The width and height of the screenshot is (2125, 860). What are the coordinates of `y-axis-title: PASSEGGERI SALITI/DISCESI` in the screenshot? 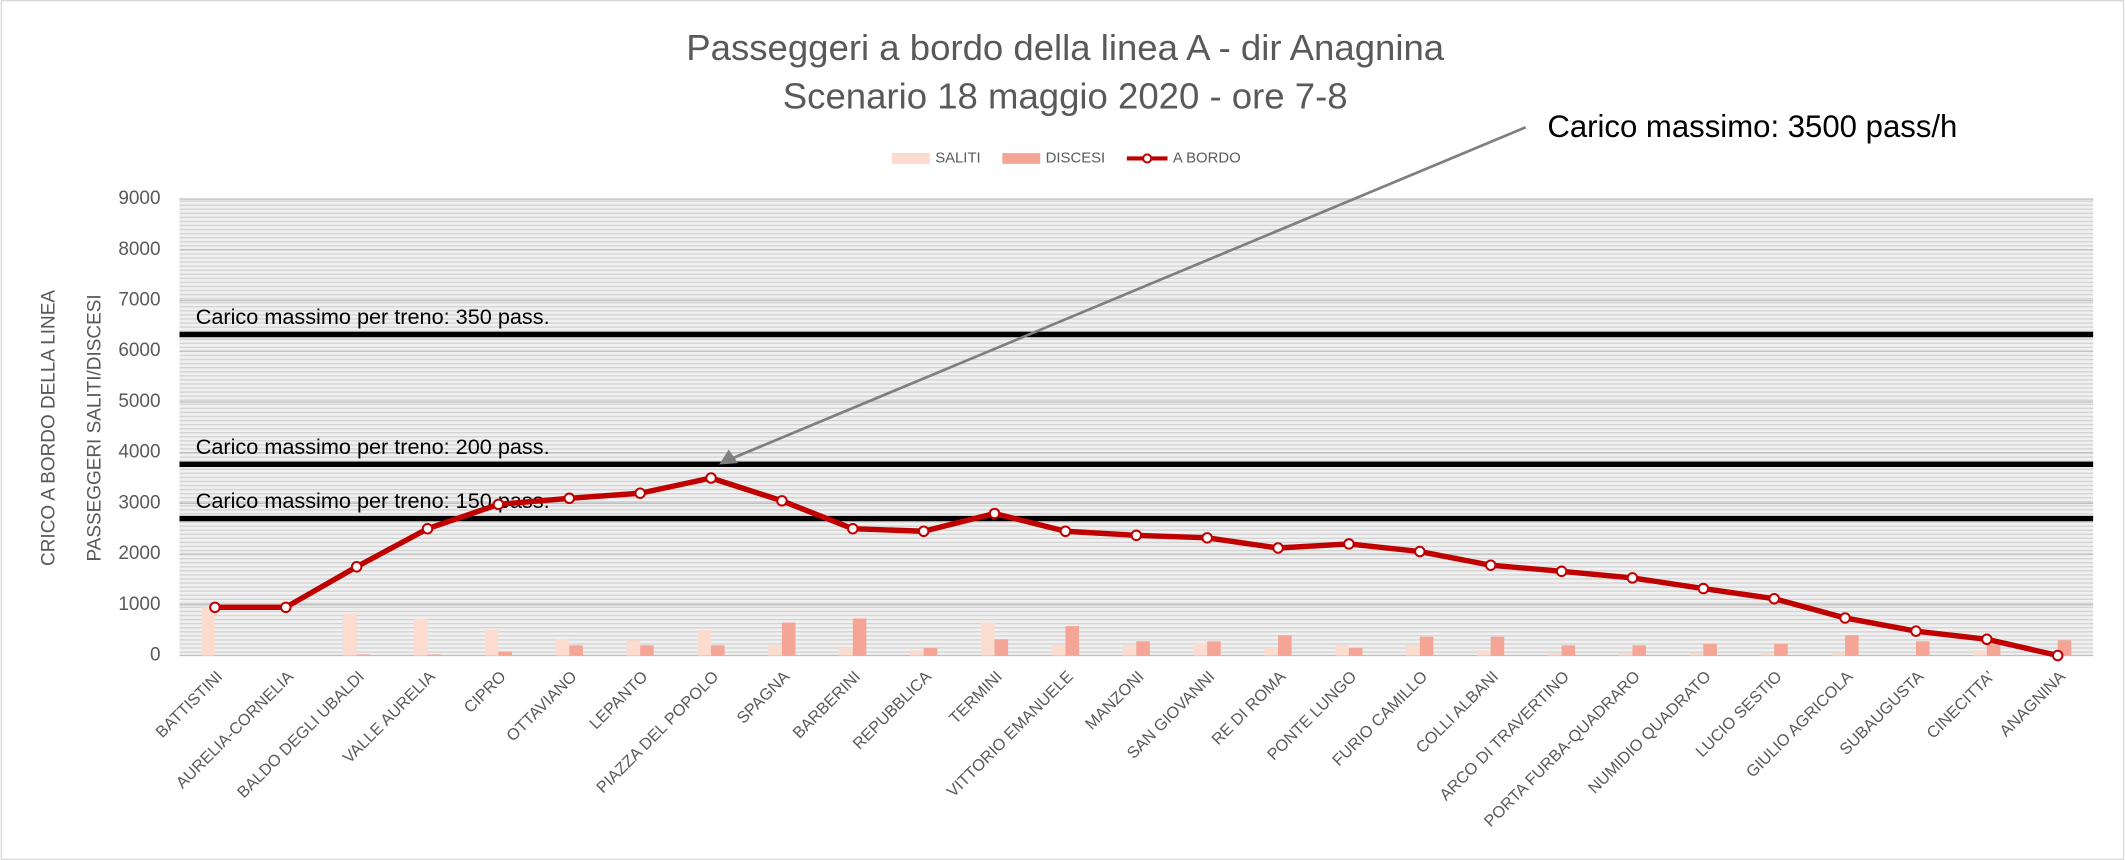 It's located at (95, 427).